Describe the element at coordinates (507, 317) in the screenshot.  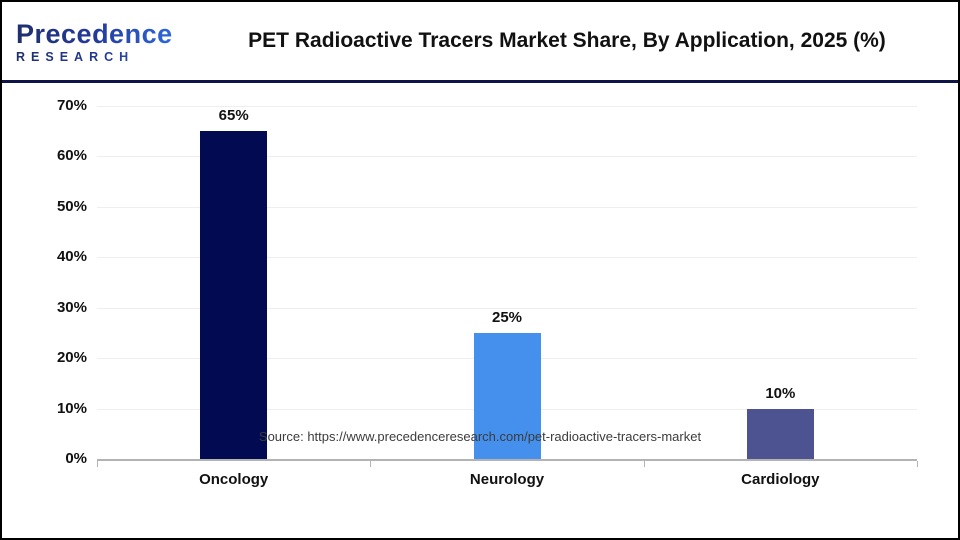
I see `bar-value-label: 25%` at that location.